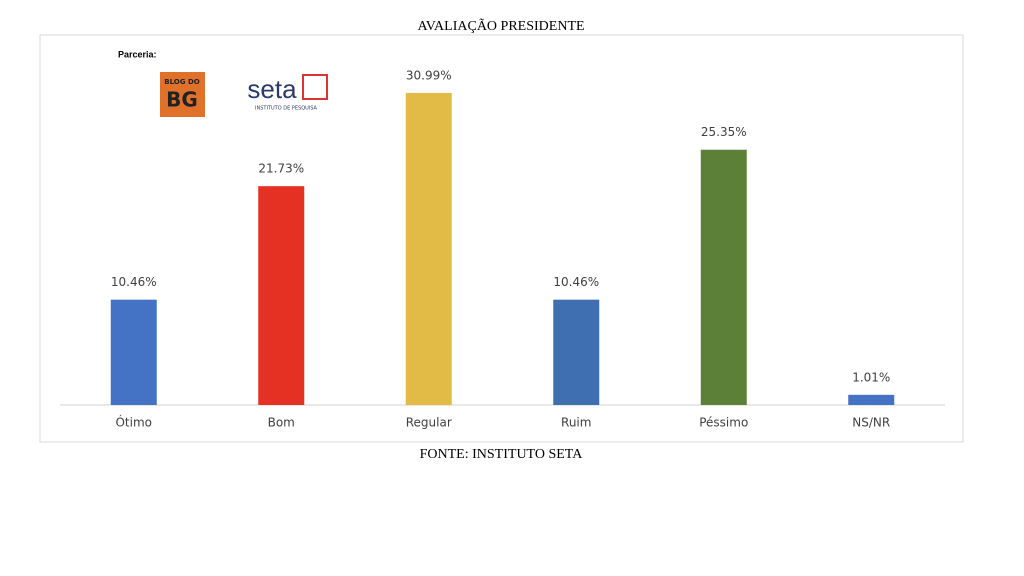 Image resolution: width=1024 pixels, height=576 pixels. What do you see at coordinates (281, 169) in the screenshot?
I see `value-label: 21.73%` at bounding box center [281, 169].